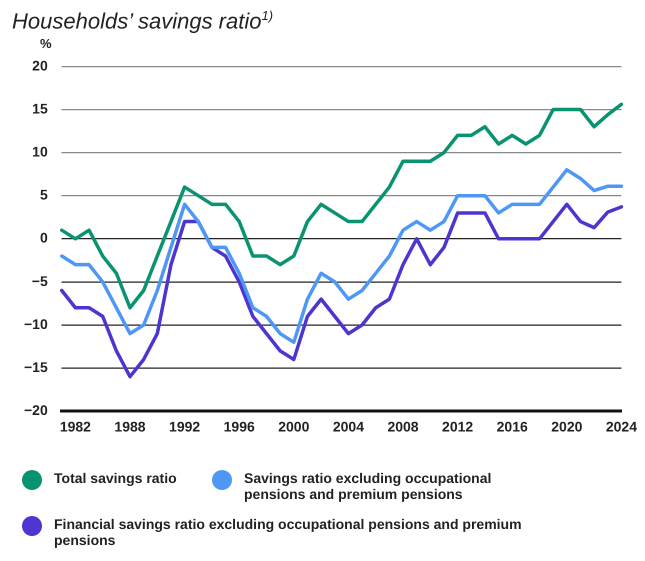  Describe the element at coordinates (36, 410) in the screenshot. I see `y-tick-label: −20` at that location.